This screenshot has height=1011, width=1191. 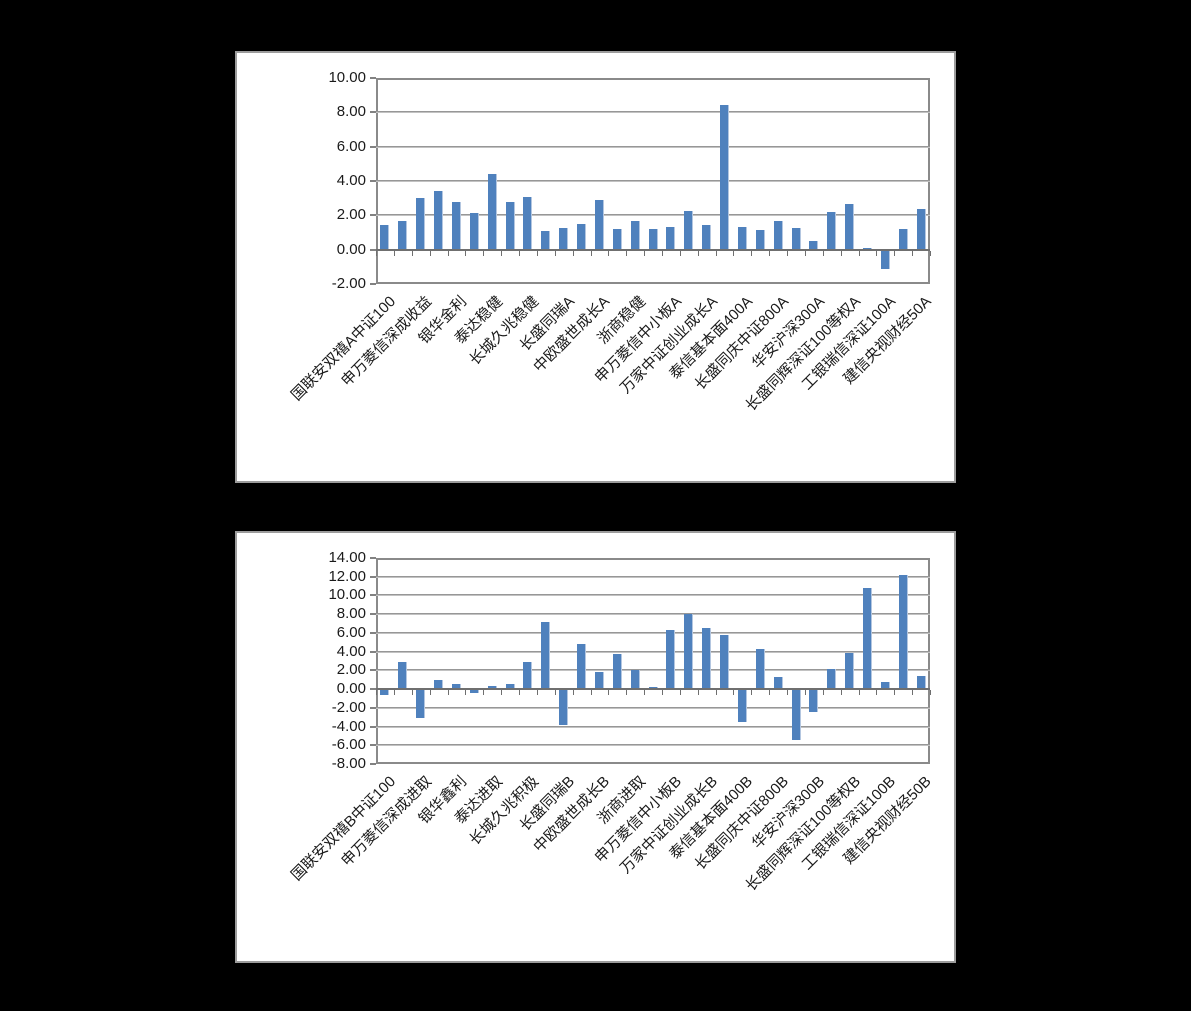 What do you see at coordinates (348, 745) in the screenshot?
I see `y-tick-label: -6.00` at bounding box center [348, 745].